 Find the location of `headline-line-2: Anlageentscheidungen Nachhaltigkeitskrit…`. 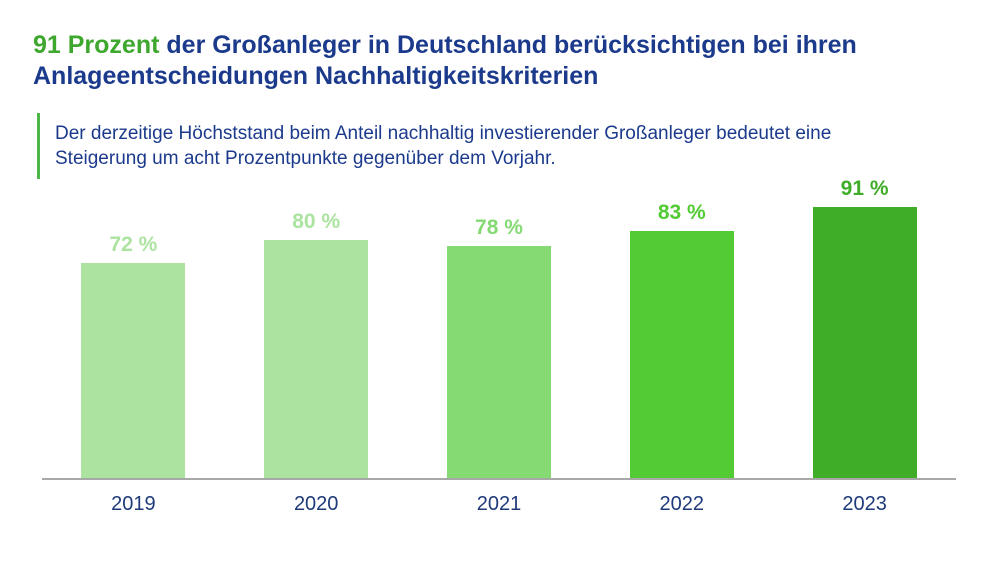

headline-line-2: Anlageentscheidungen Nachhaltigkeitskrit… is located at coordinates (316, 76).